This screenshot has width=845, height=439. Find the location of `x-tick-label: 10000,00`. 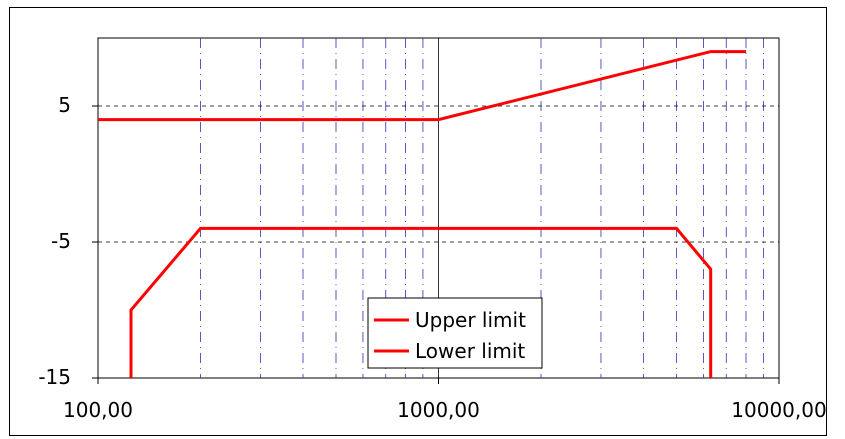

x-tick-label: 10000,00 is located at coordinates (778, 410).